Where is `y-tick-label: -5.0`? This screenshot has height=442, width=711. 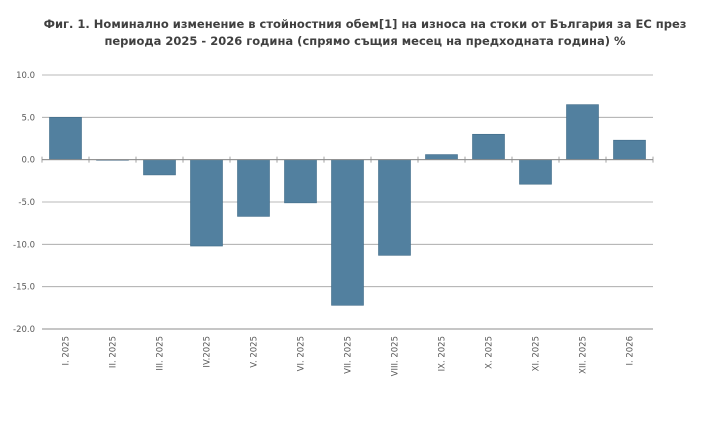 y-tick-label: -5.0 is located at coordinates (26, 203).